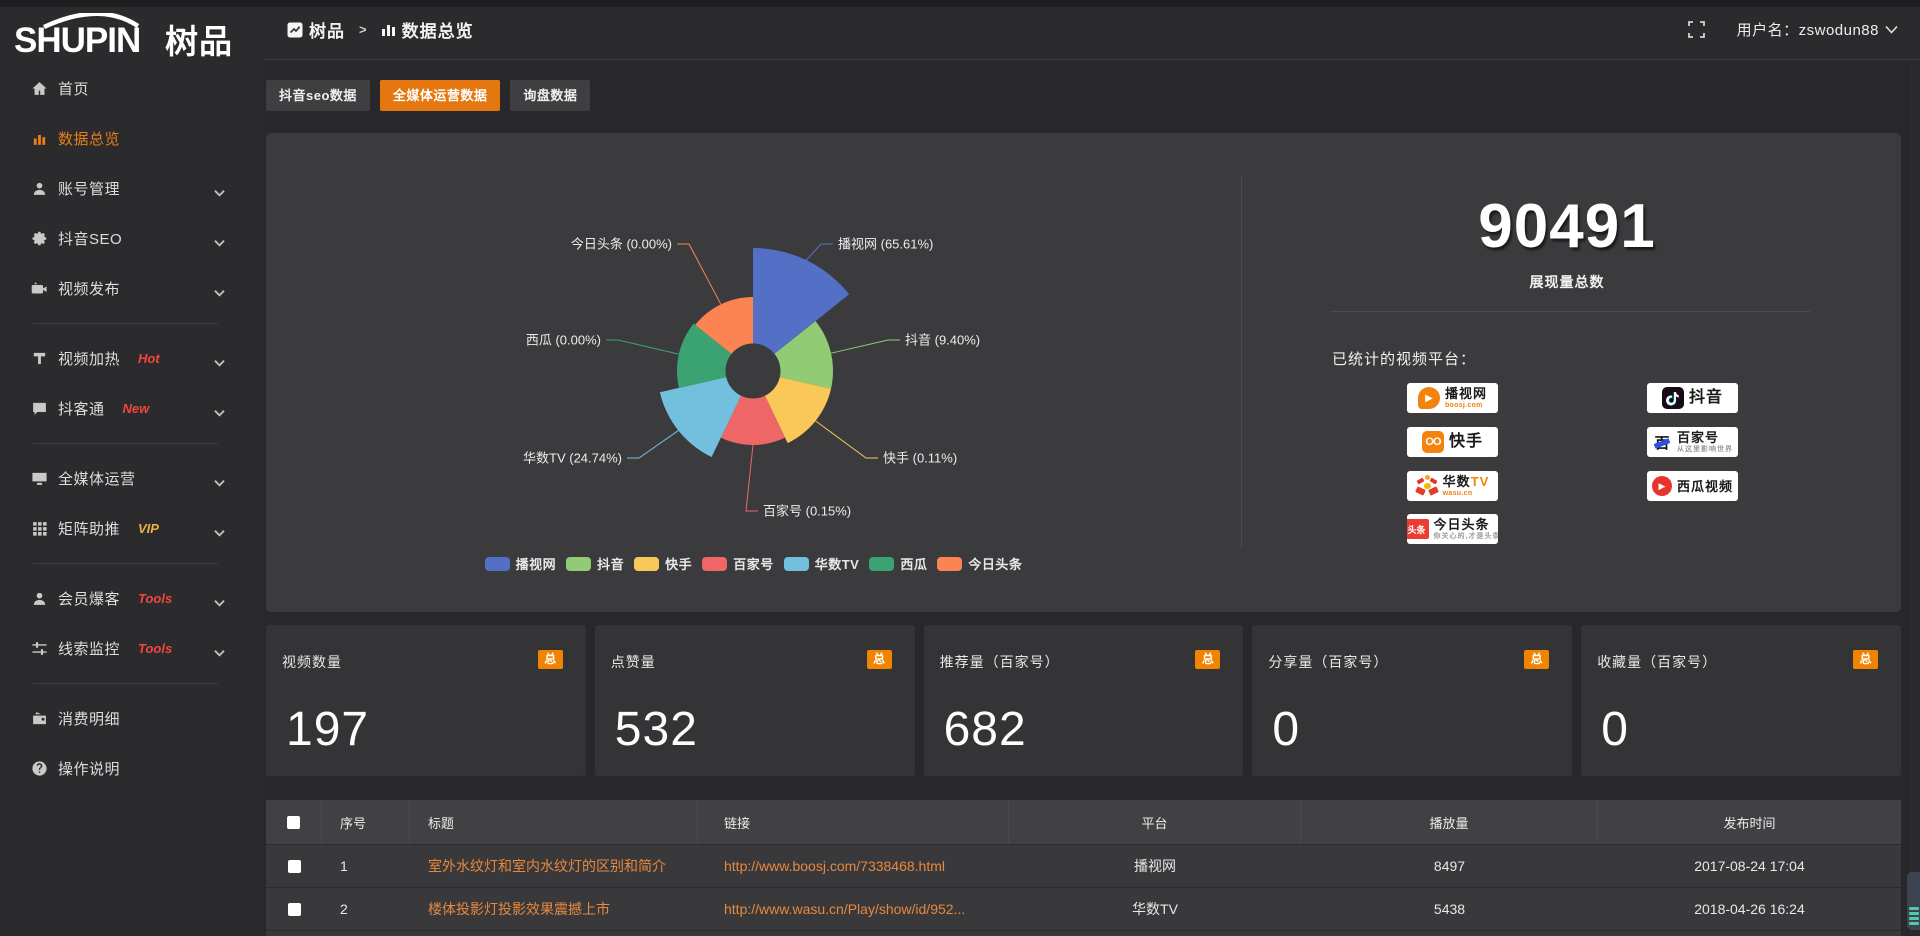  I want to click on col-header-title: 标题, so click(554, 822).